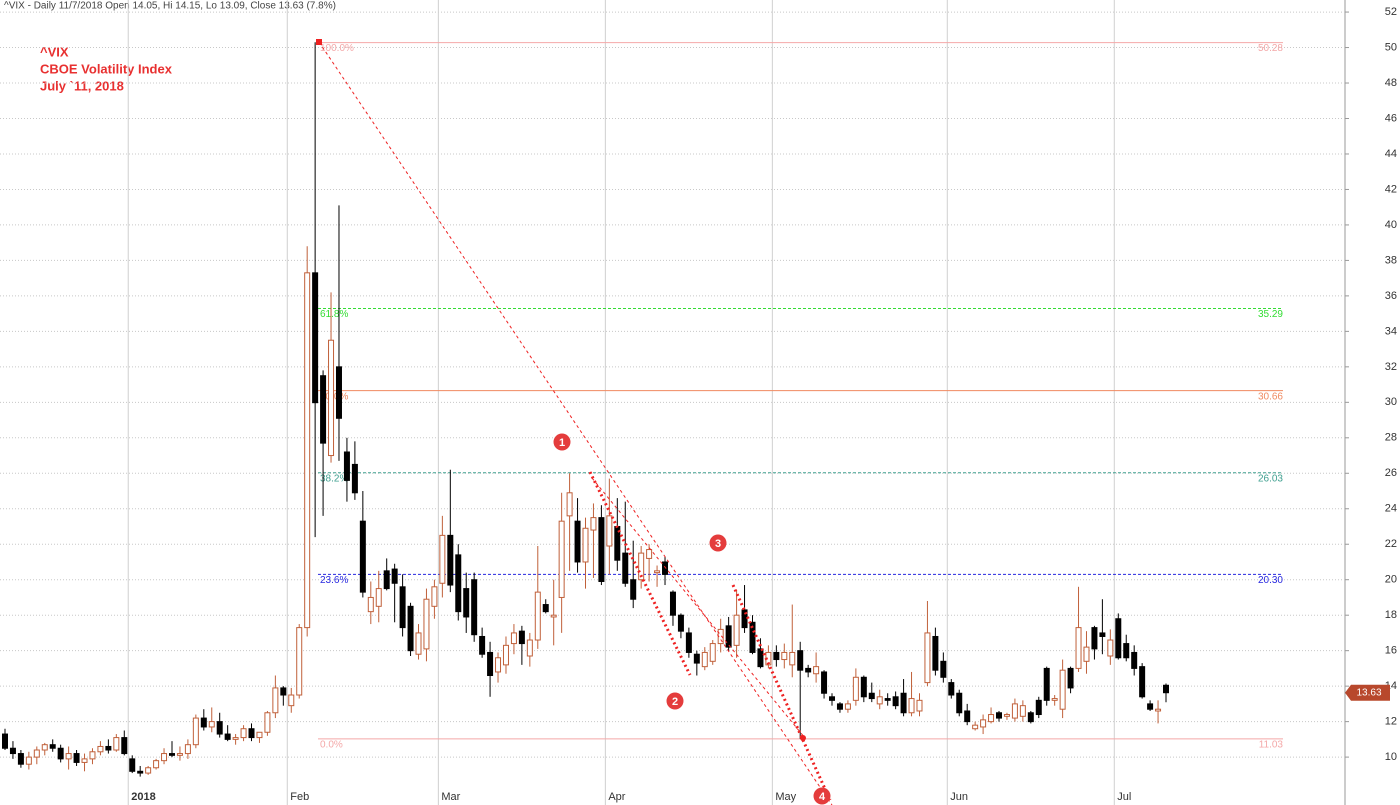  I want to click on x-tick-label: 2018, so click(143, 797).